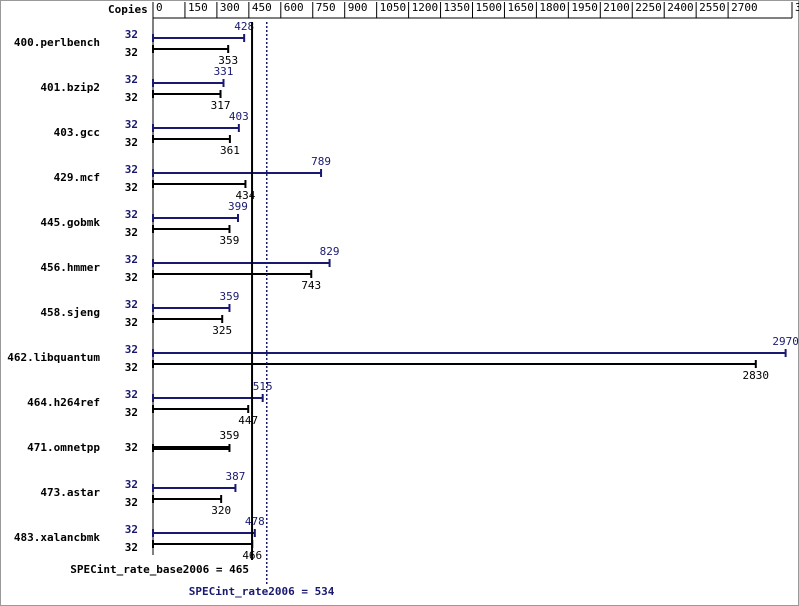 This screenshot has width=799, height=606. Describe the element at coordinates (221, 105) in the screenshot. I see `value-label: 317` at that location.